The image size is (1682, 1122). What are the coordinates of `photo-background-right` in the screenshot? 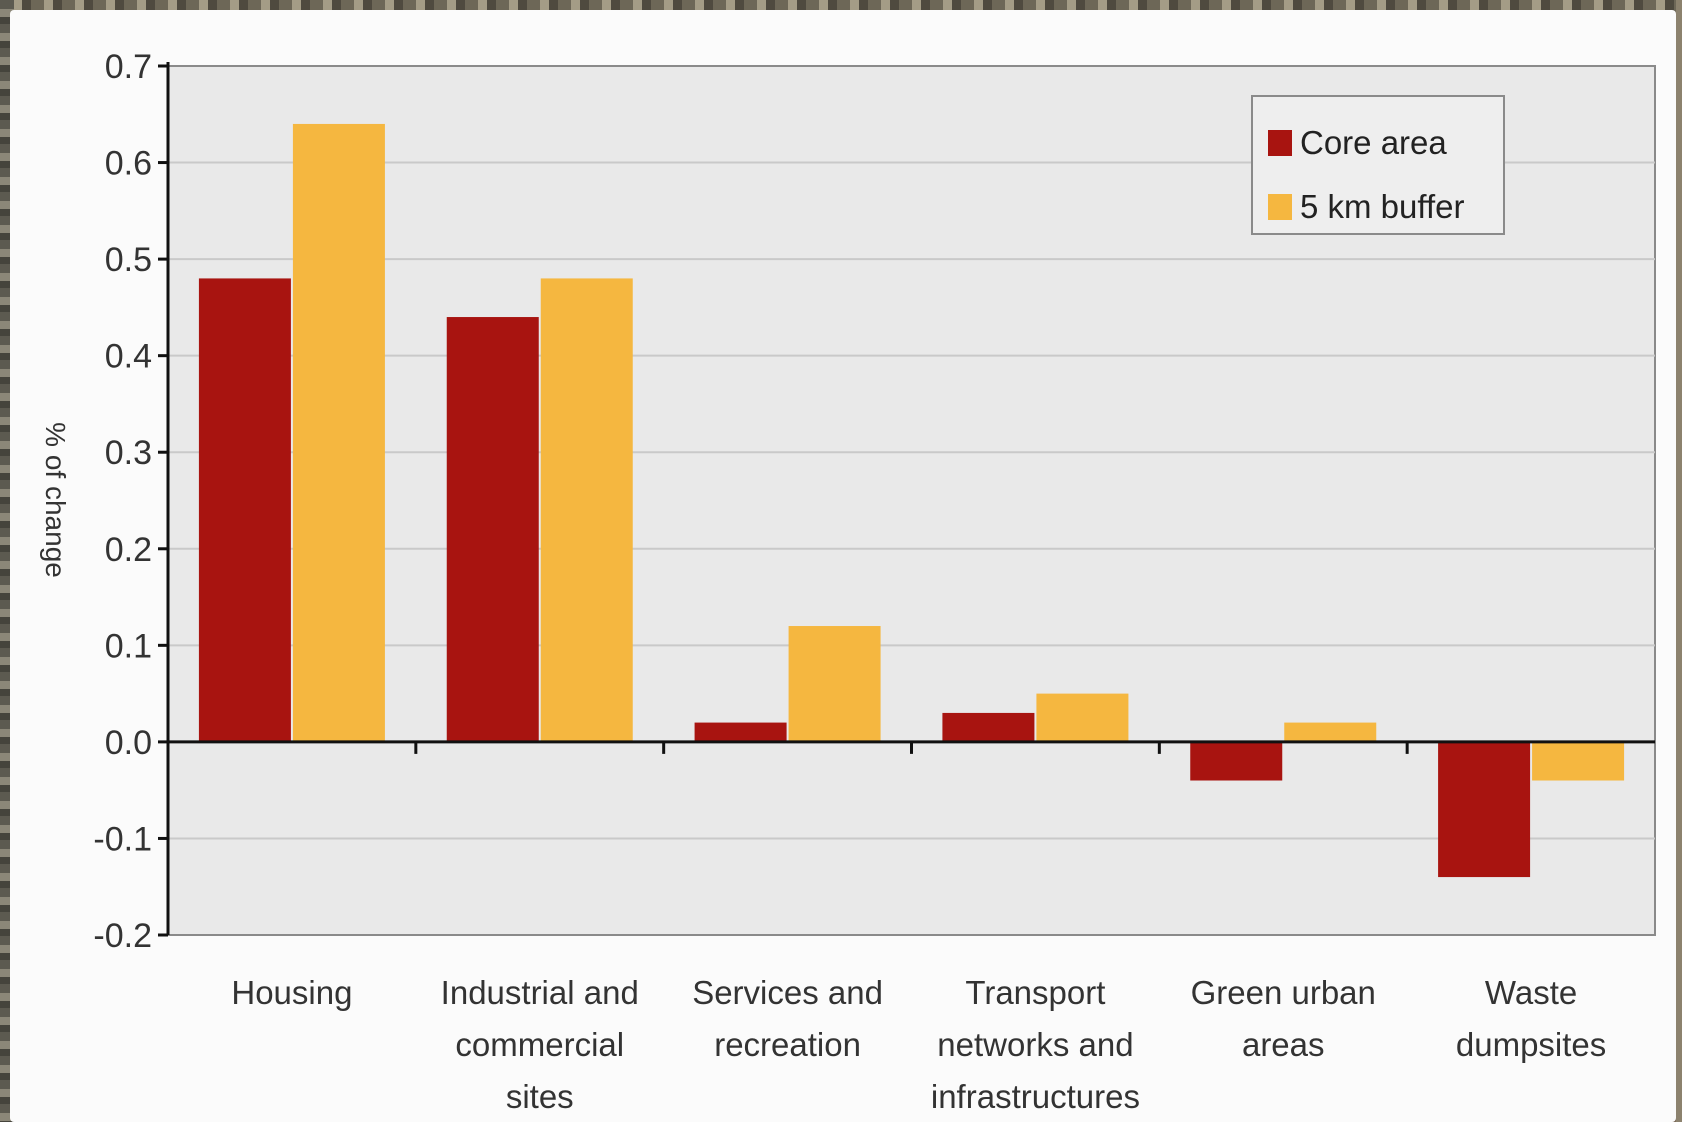 It's located at (1679, 561).